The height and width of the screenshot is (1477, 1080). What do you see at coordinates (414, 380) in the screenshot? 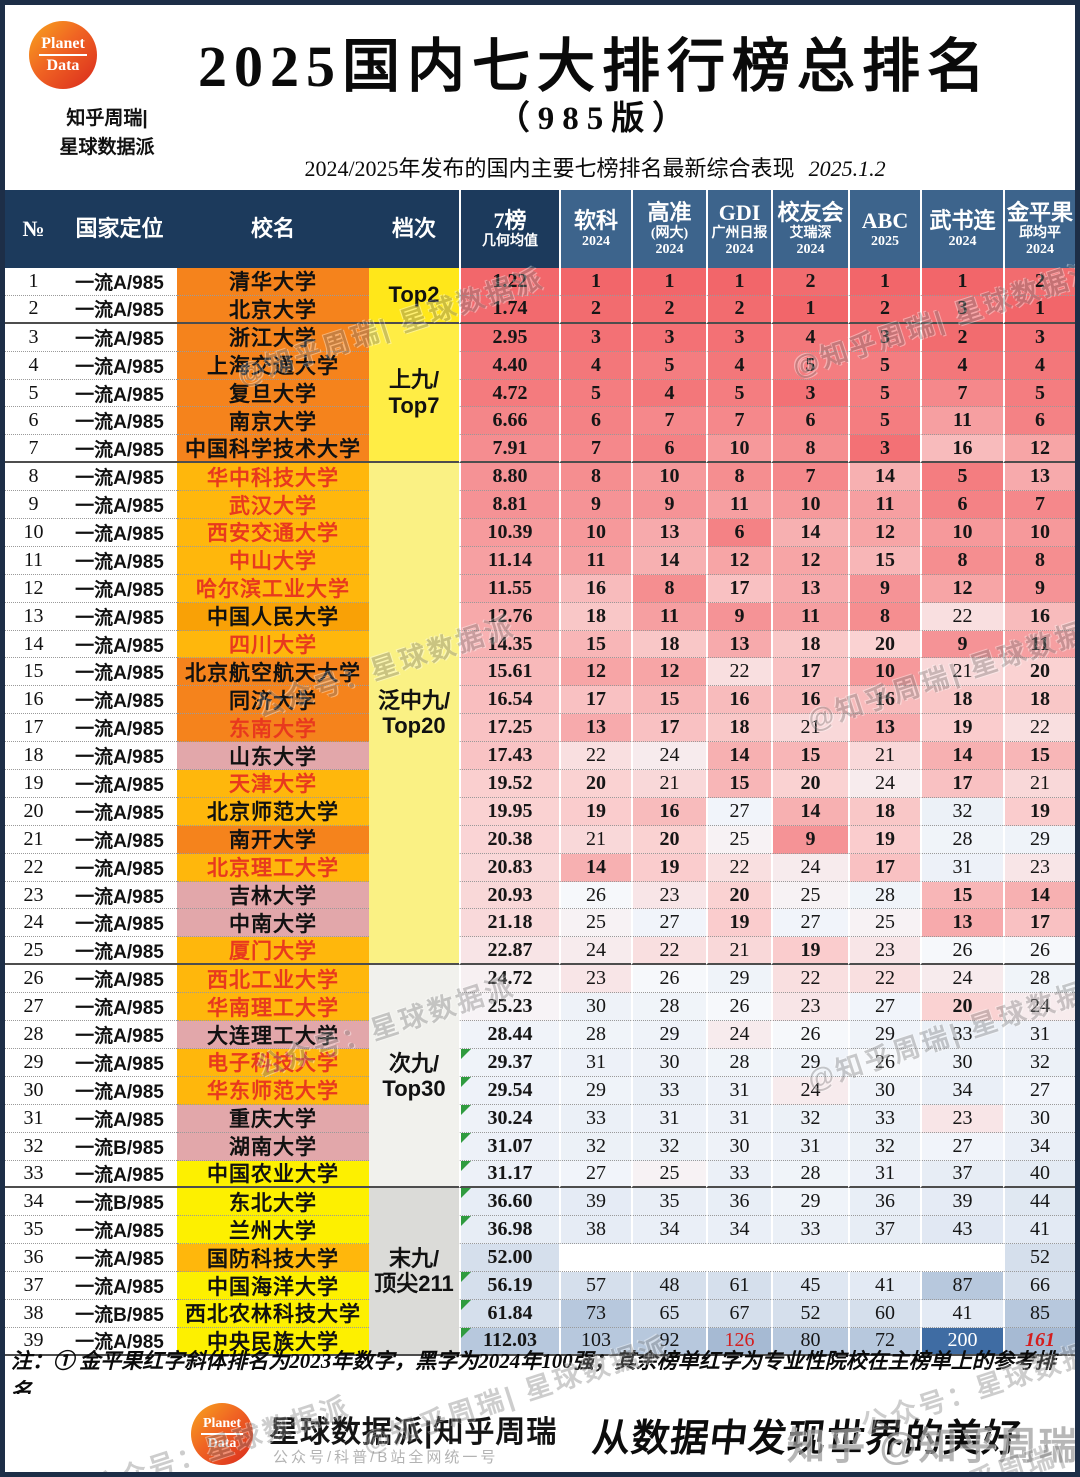
I see `tier-label: 上九/` at bounding box center [414, 380].